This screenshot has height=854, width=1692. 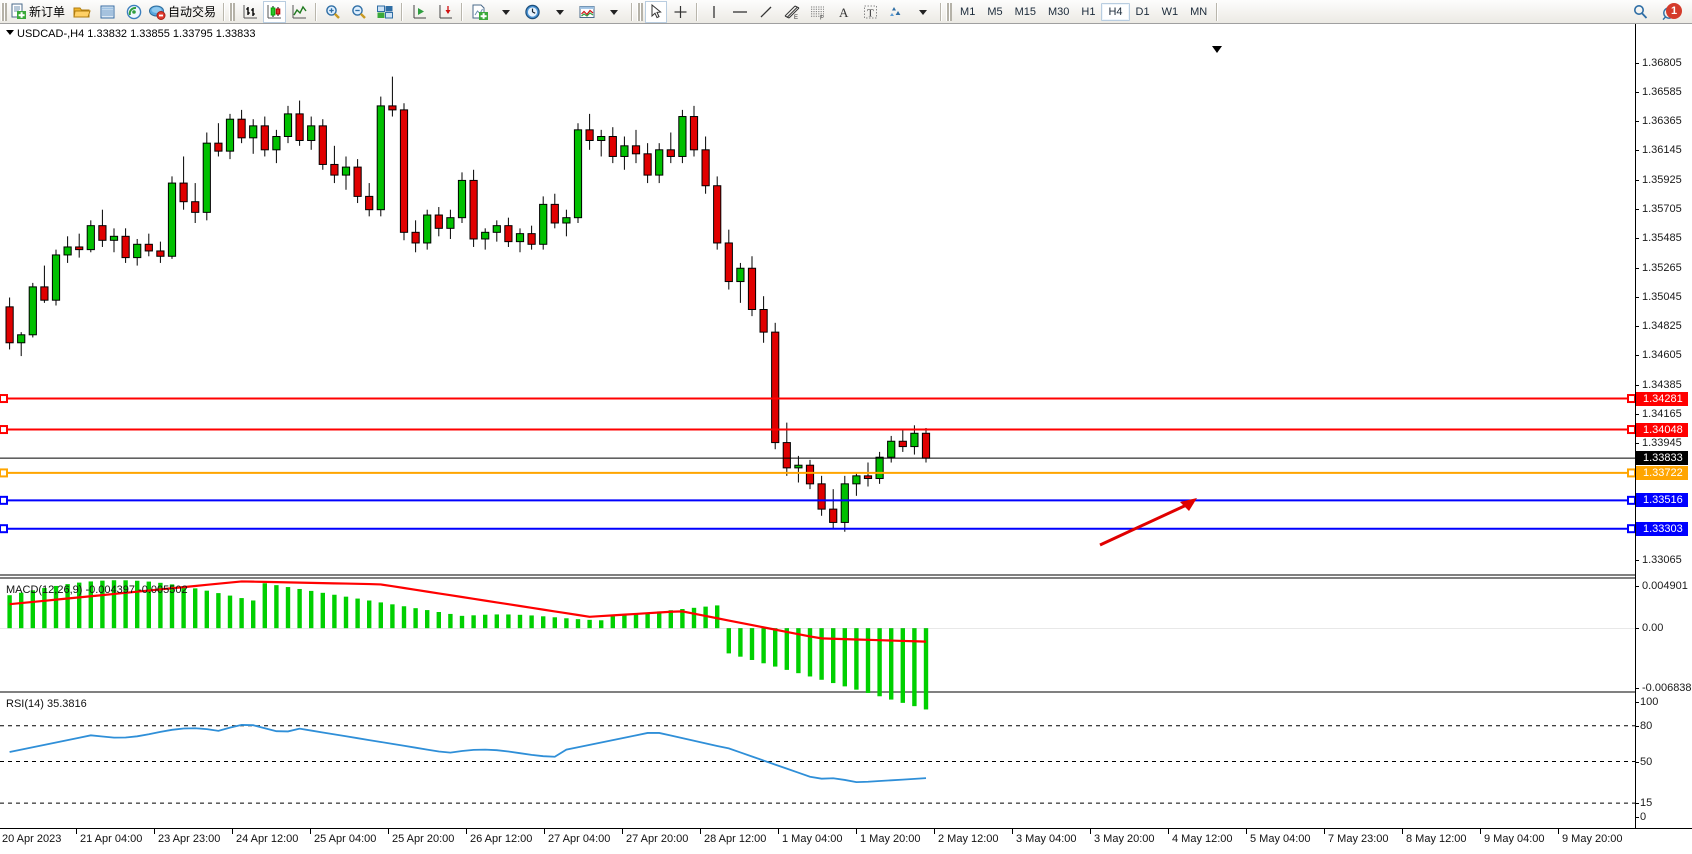 What do you see at coordinates (822, 17) in the screenshot?
I see `svg-text: F` at bounding box center [822, 17].